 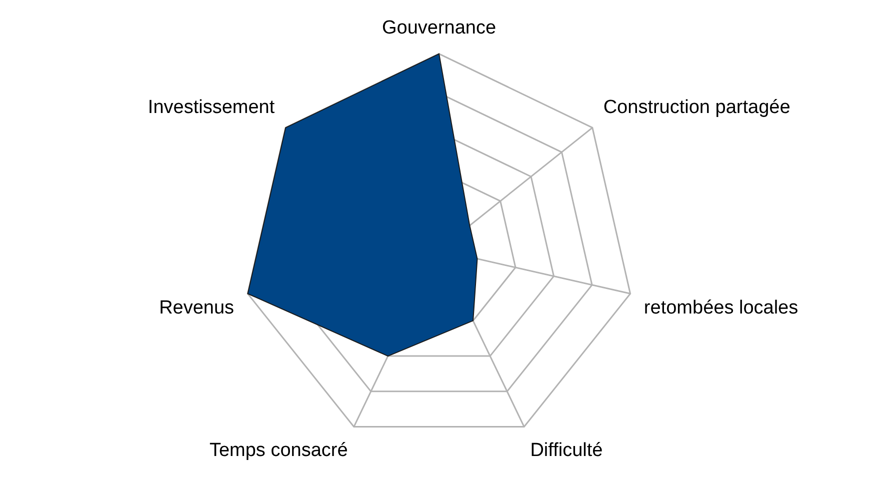 I want to click on spoke-label: Construction partagée, so click(x=696, y=107).